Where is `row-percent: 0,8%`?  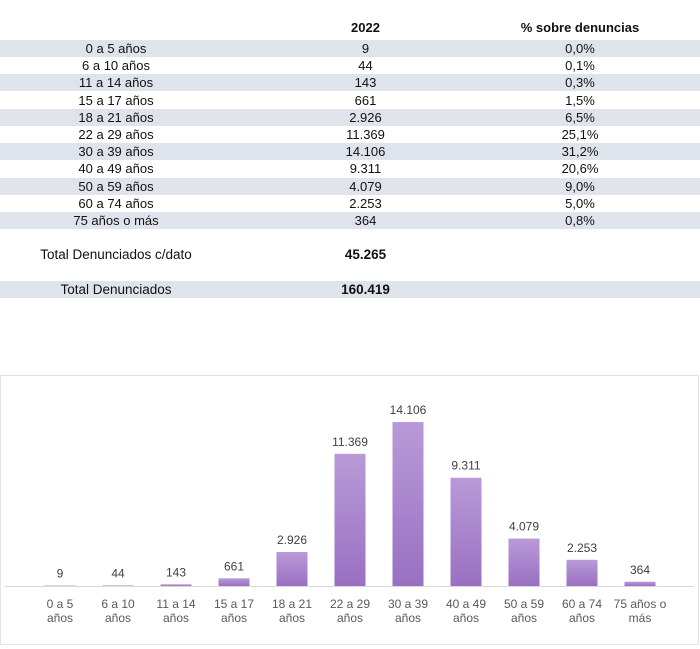 row-percent: 0,8% is located at coordinates (580, 220).